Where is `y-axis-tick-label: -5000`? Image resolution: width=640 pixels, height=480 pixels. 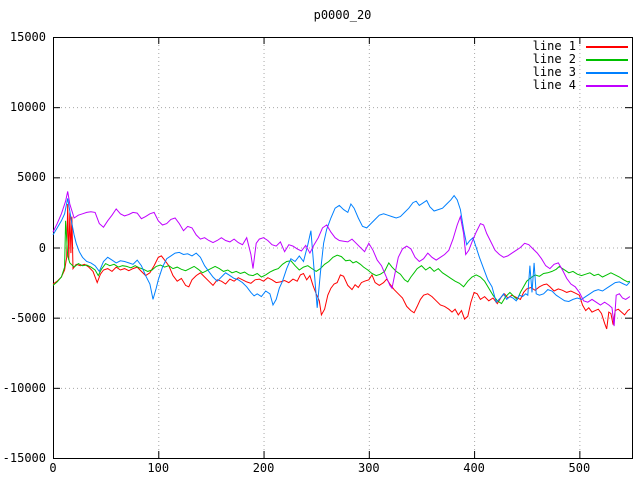 y-axis-tick-label: -5000 is located at coordinates (27, 317).